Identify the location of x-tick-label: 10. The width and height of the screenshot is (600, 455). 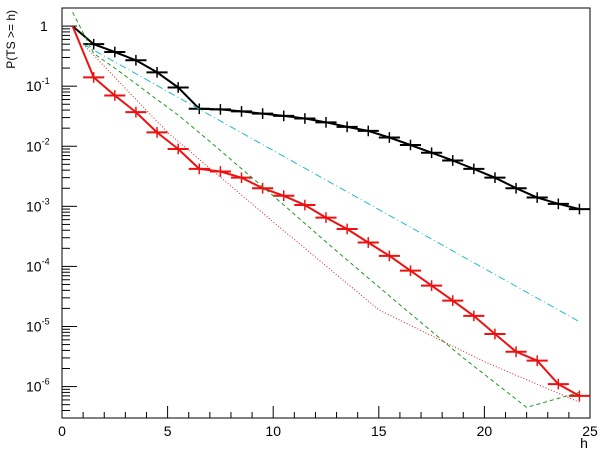
(273, 431).